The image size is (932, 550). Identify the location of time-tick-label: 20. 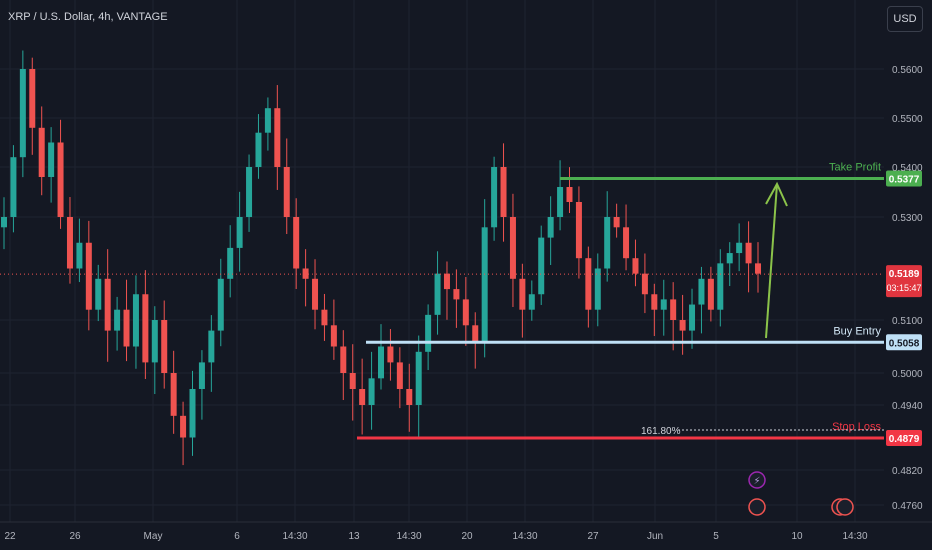
(467, 536).